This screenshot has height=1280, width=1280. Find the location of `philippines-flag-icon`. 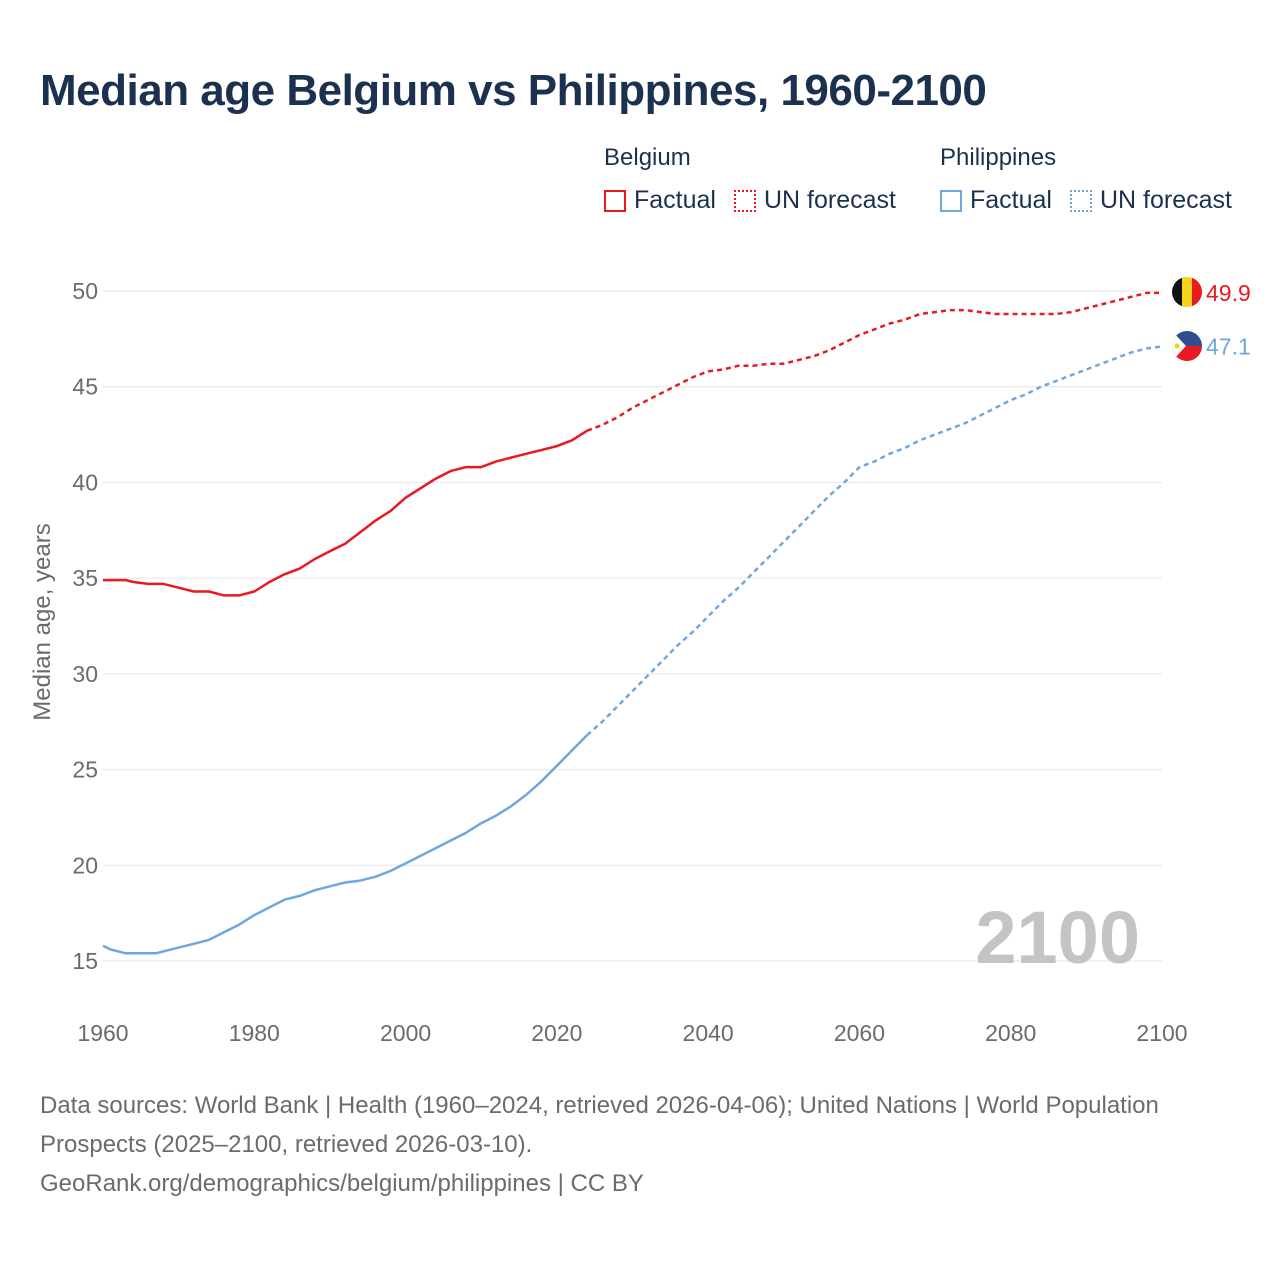

philippines-flag-icon is located at coordinates (1187, 346).